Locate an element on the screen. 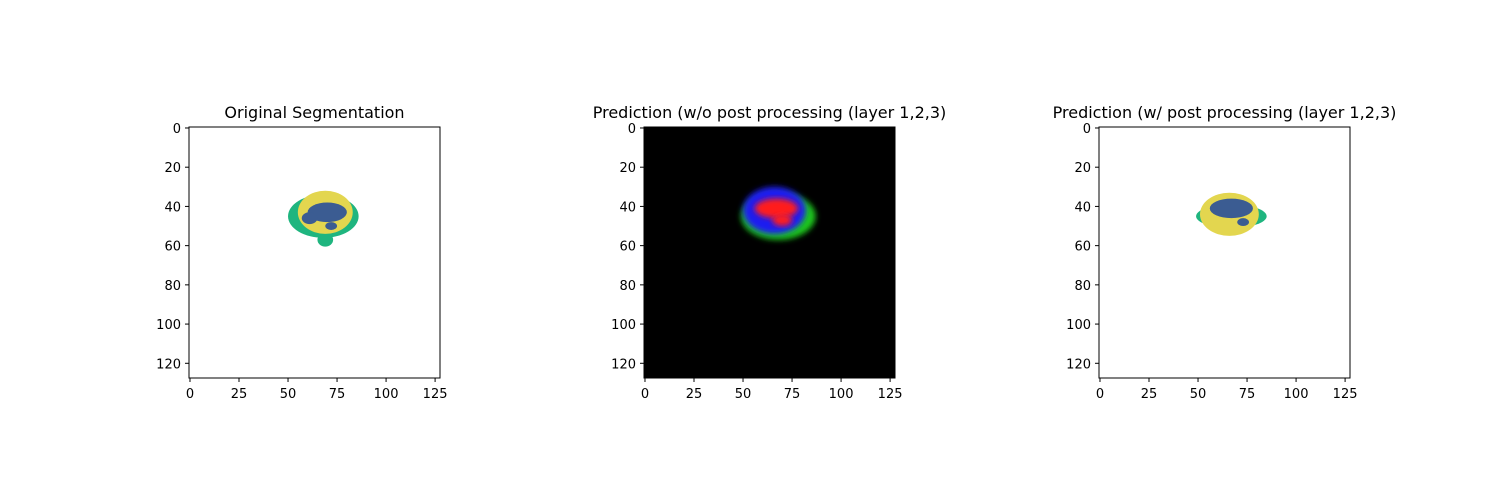  region-outer is located at coordinates (325, 239).